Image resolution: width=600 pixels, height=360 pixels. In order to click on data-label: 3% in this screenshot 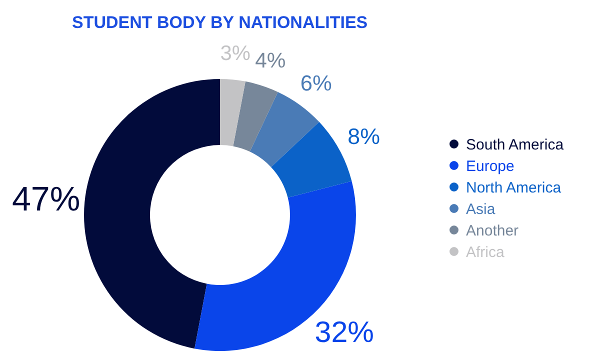, I will do `click(235, 54)`.